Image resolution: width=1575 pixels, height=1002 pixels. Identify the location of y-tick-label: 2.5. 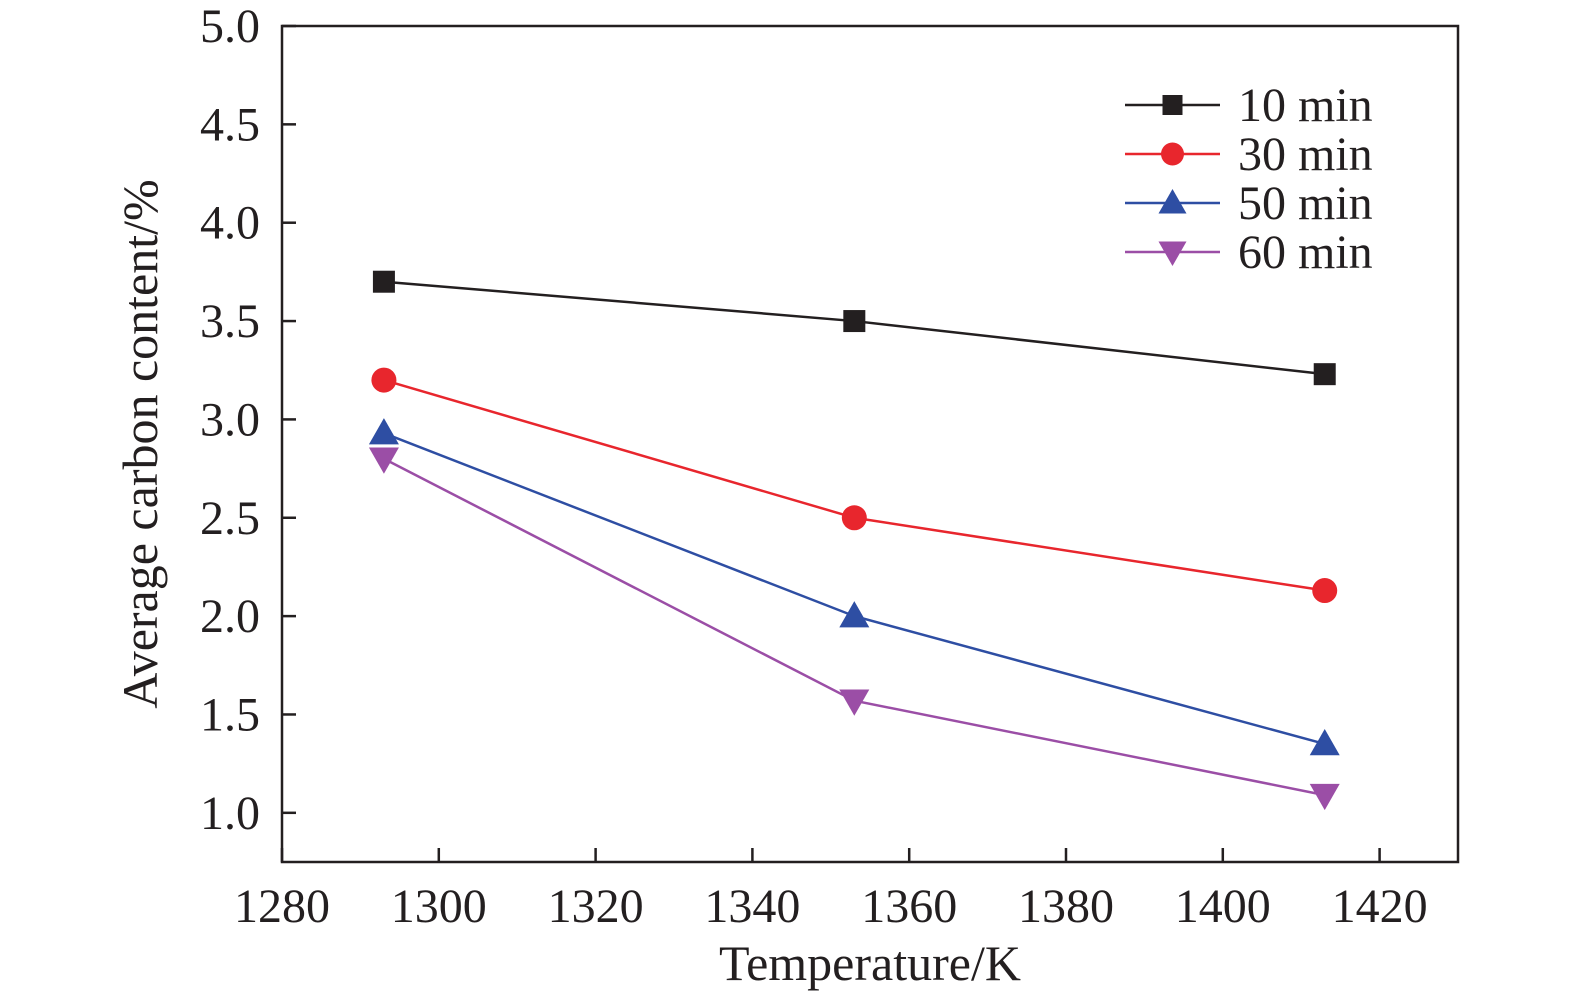
(230, 518).